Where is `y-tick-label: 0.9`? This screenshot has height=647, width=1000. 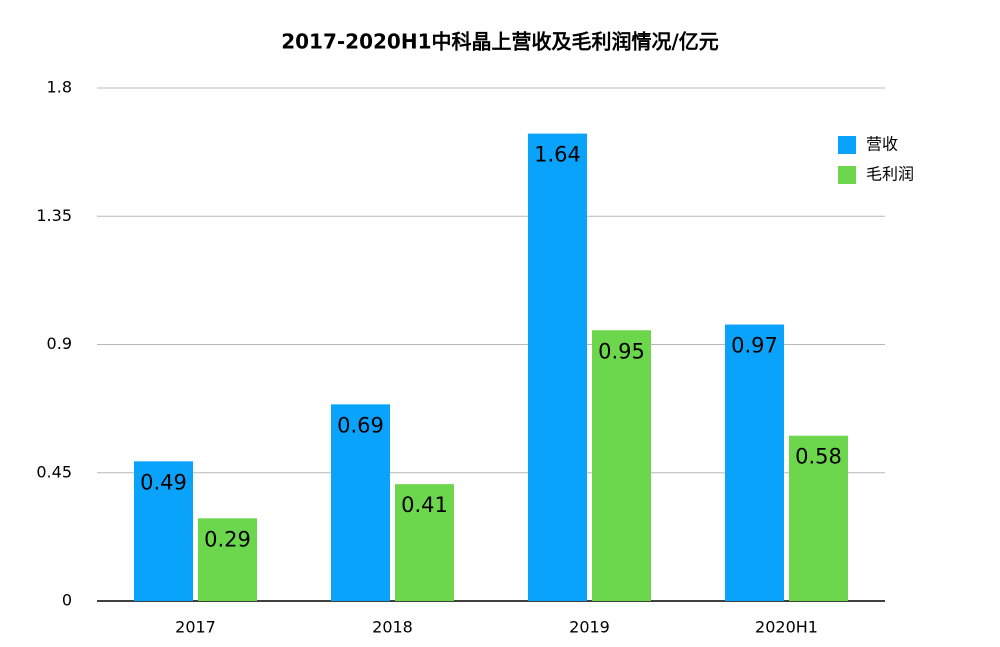
y-tick-label: 0.9 is located at coordinates (59, 343).